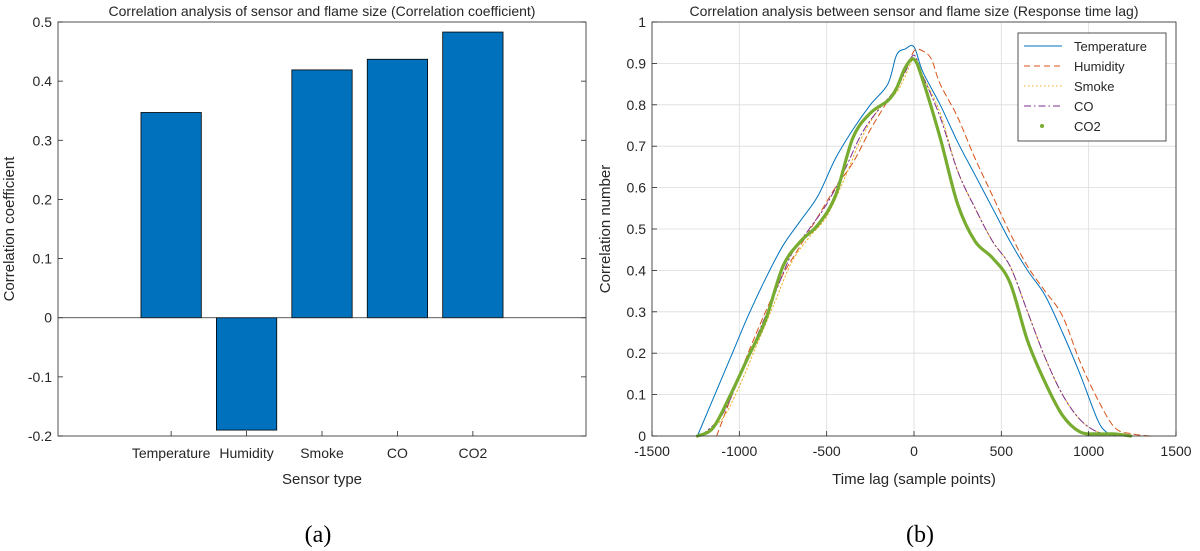 The image size is (1200, 551). I want to click on legend-label-humidity: Humidity, so click(1099, 66).